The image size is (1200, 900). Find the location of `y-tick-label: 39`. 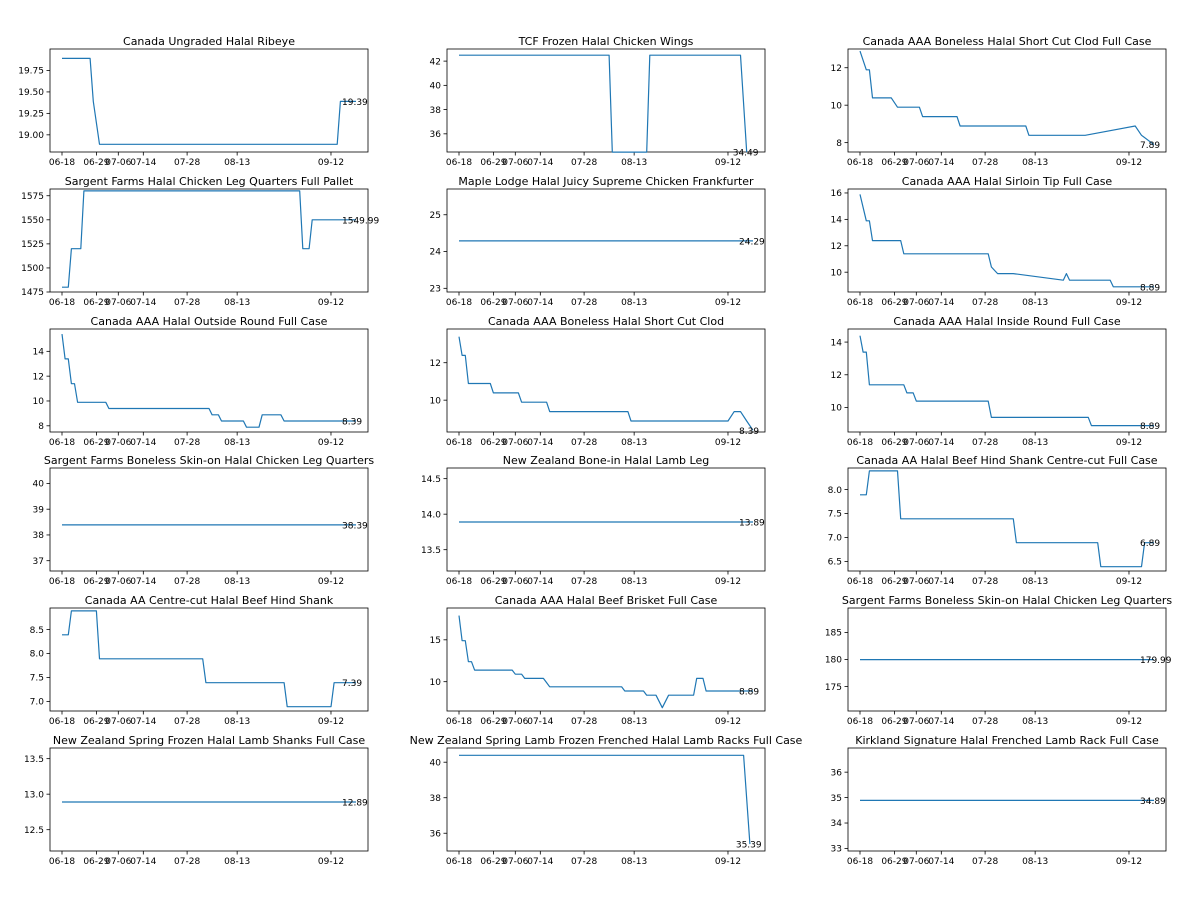

y-tick-label: 39 is located at coordinates (39, 510).